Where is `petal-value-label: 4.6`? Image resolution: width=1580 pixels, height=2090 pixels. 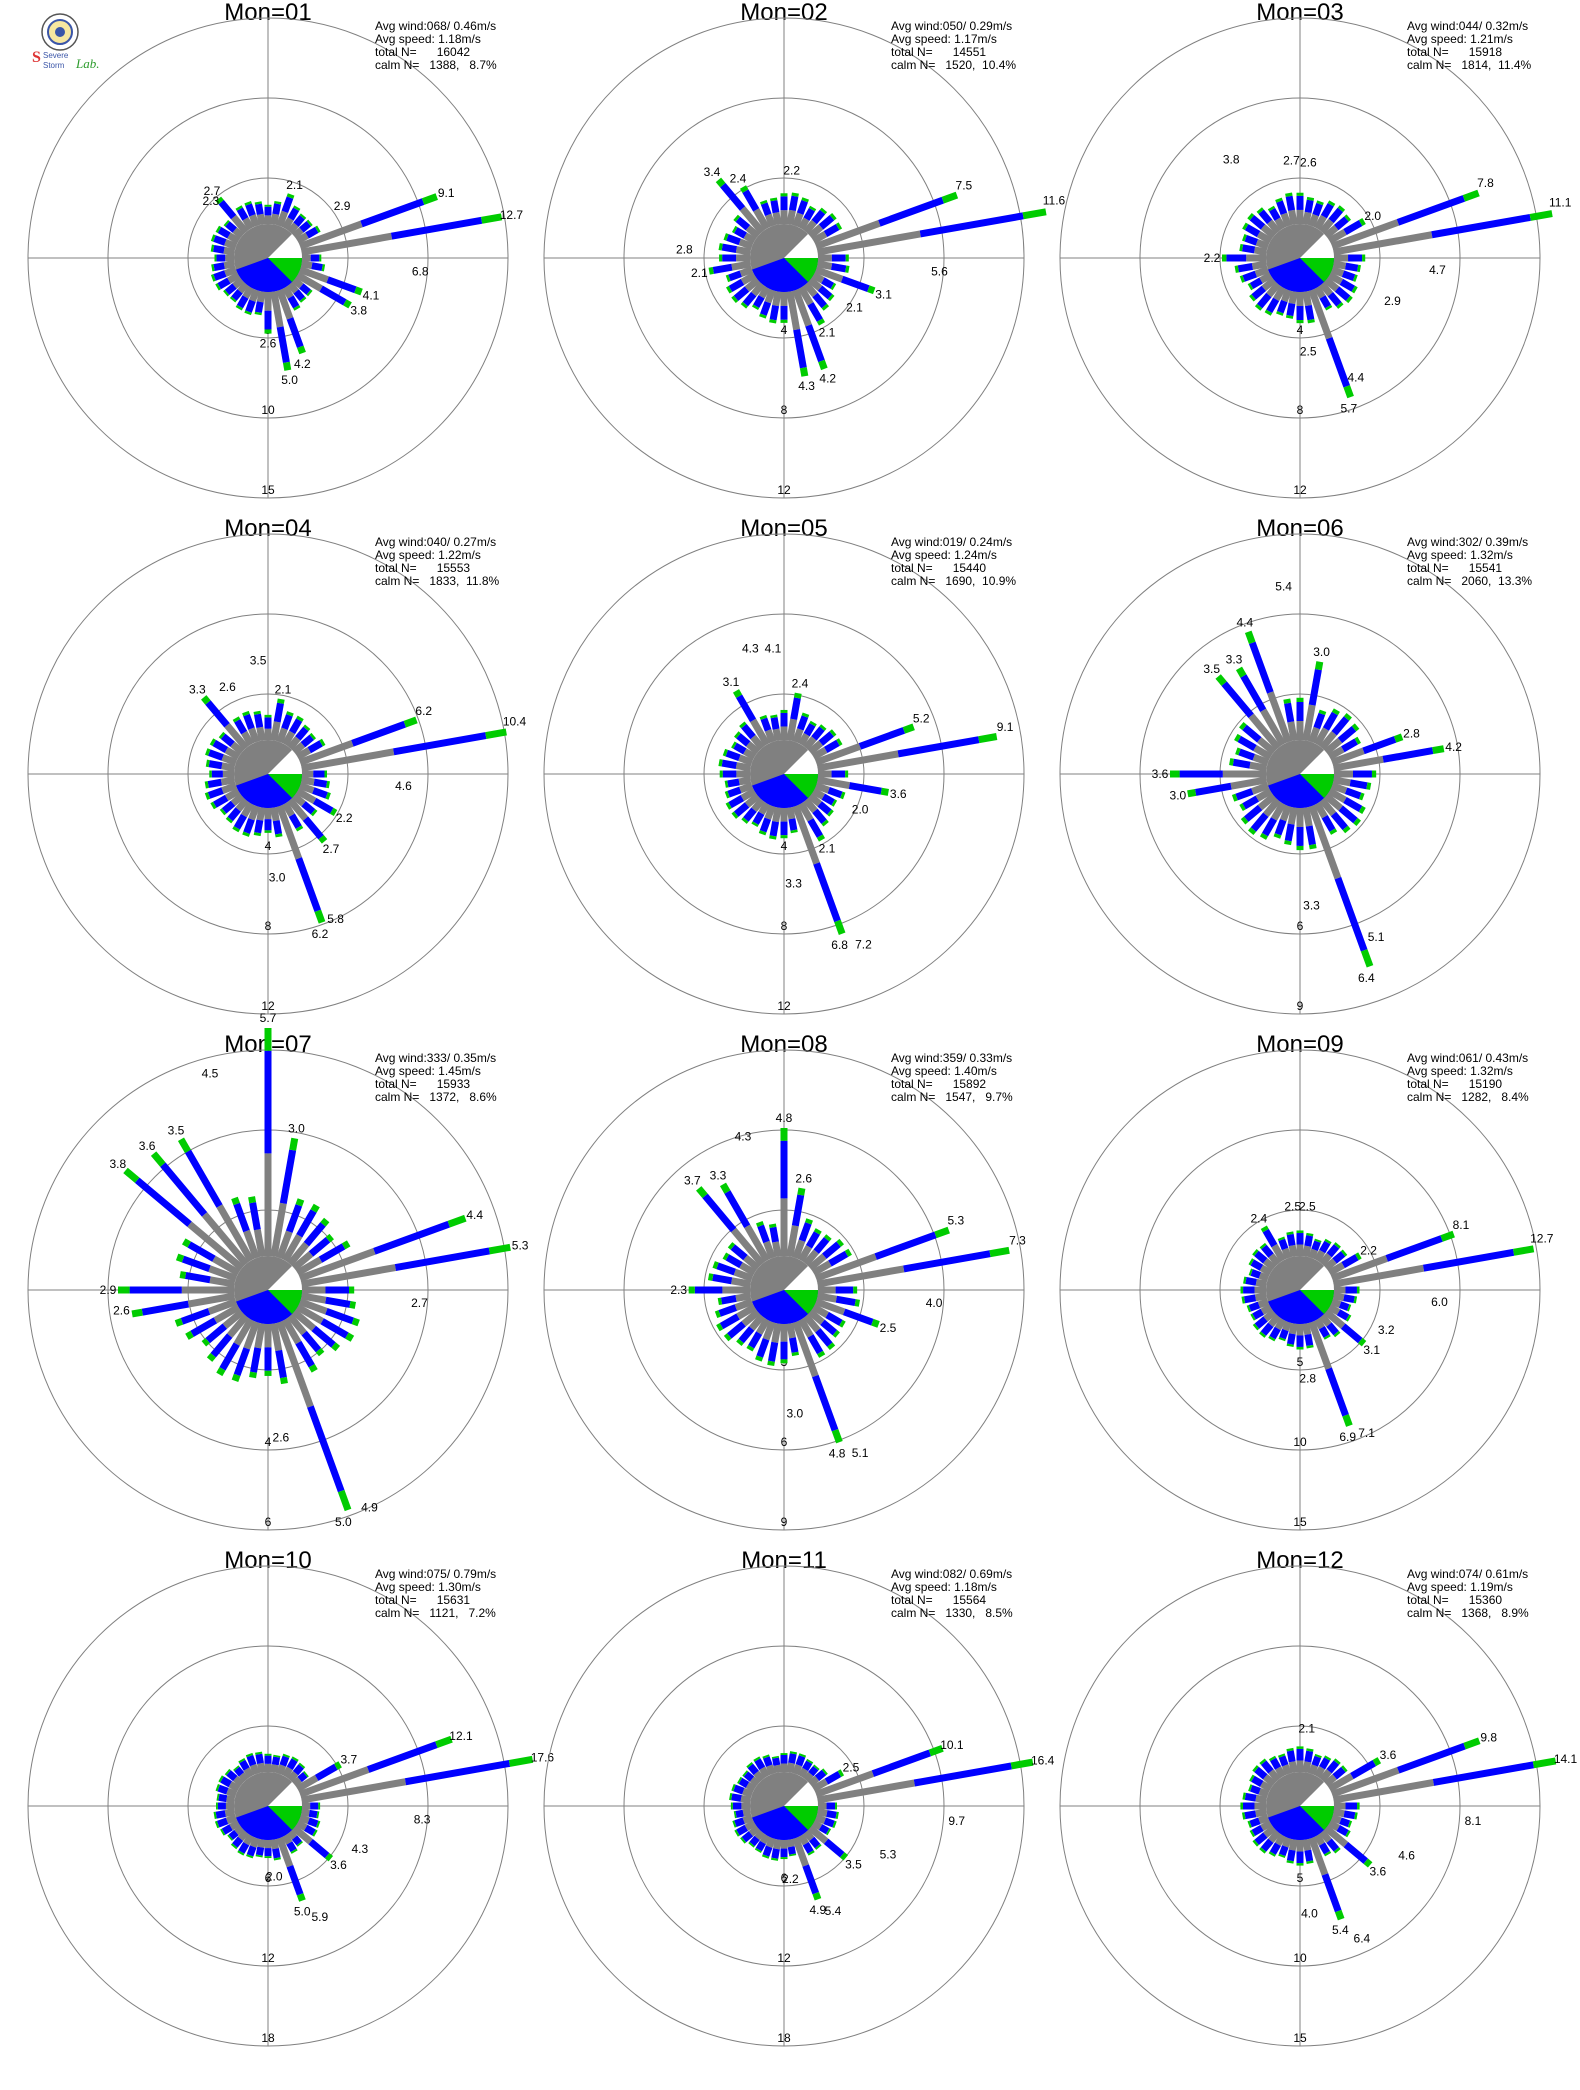 petal-value-label: 4.6 is located at coordinates (403, 786).